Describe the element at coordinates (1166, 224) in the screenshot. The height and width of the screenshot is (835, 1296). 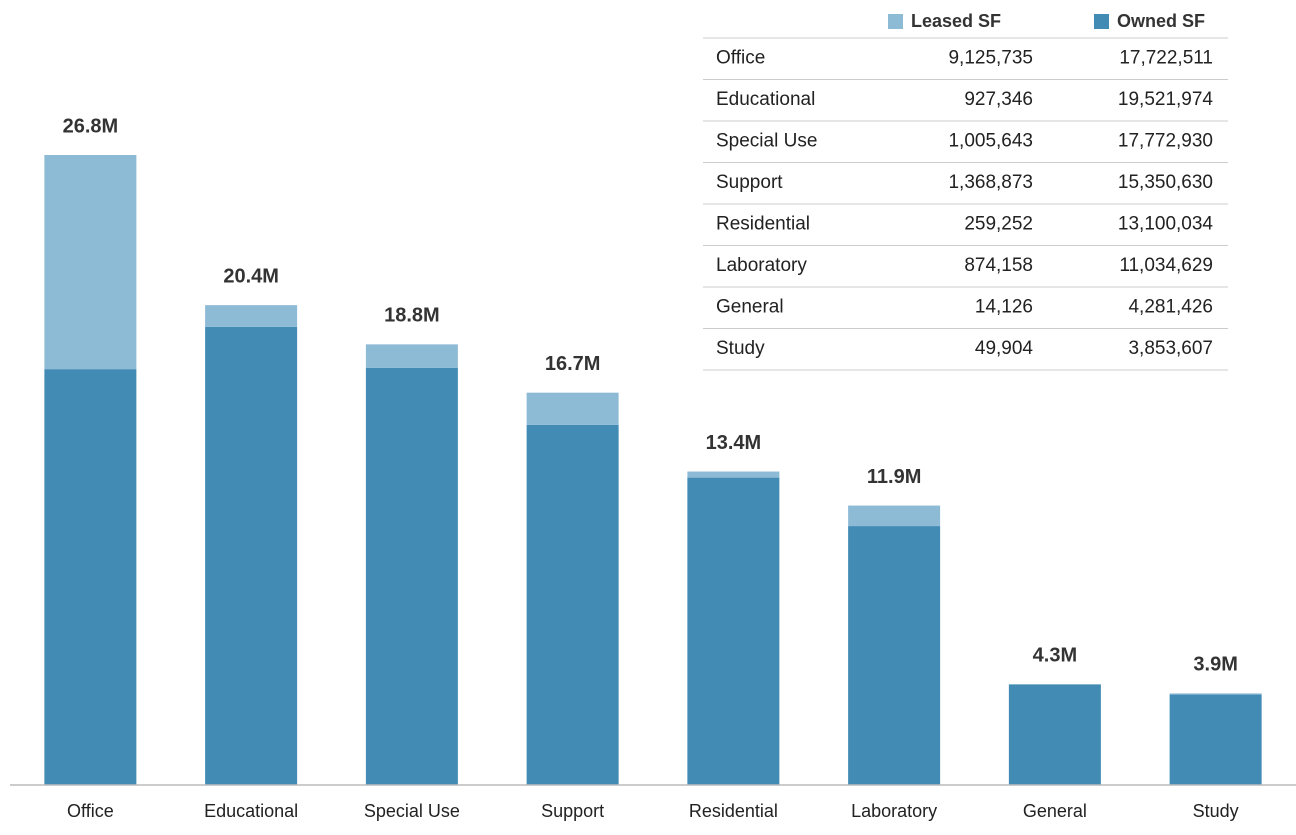
I see `table-value: 13,100,034` at that location.